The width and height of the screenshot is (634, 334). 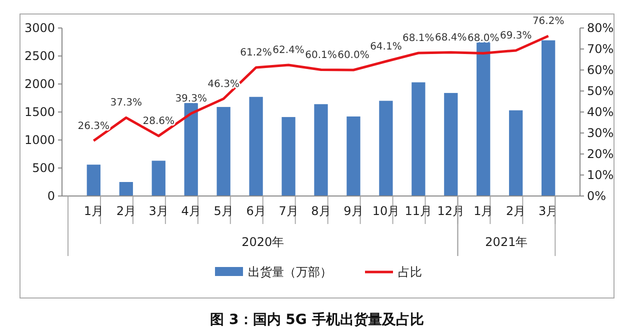 I want to click on y-tick-label: 1500, so click(x=39, y=112).